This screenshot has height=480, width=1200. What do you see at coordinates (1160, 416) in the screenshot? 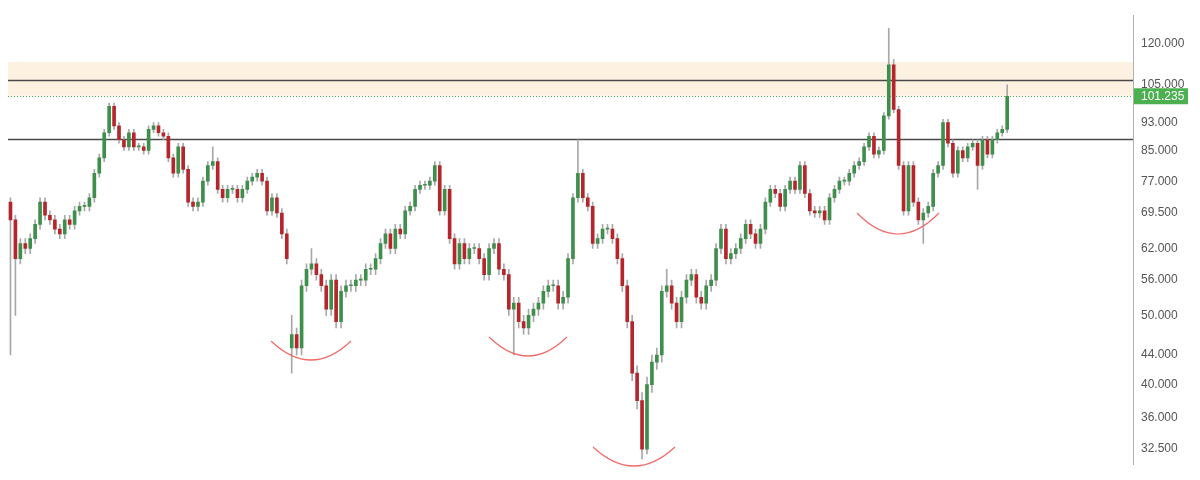
I see `y-tick-label: 36.000` at bounding box center [1160, 416].